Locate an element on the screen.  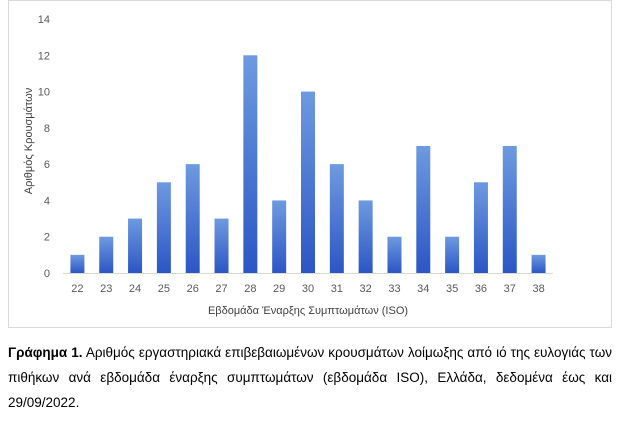
y-tick-label: 2 is located at coordinates (47, 238).